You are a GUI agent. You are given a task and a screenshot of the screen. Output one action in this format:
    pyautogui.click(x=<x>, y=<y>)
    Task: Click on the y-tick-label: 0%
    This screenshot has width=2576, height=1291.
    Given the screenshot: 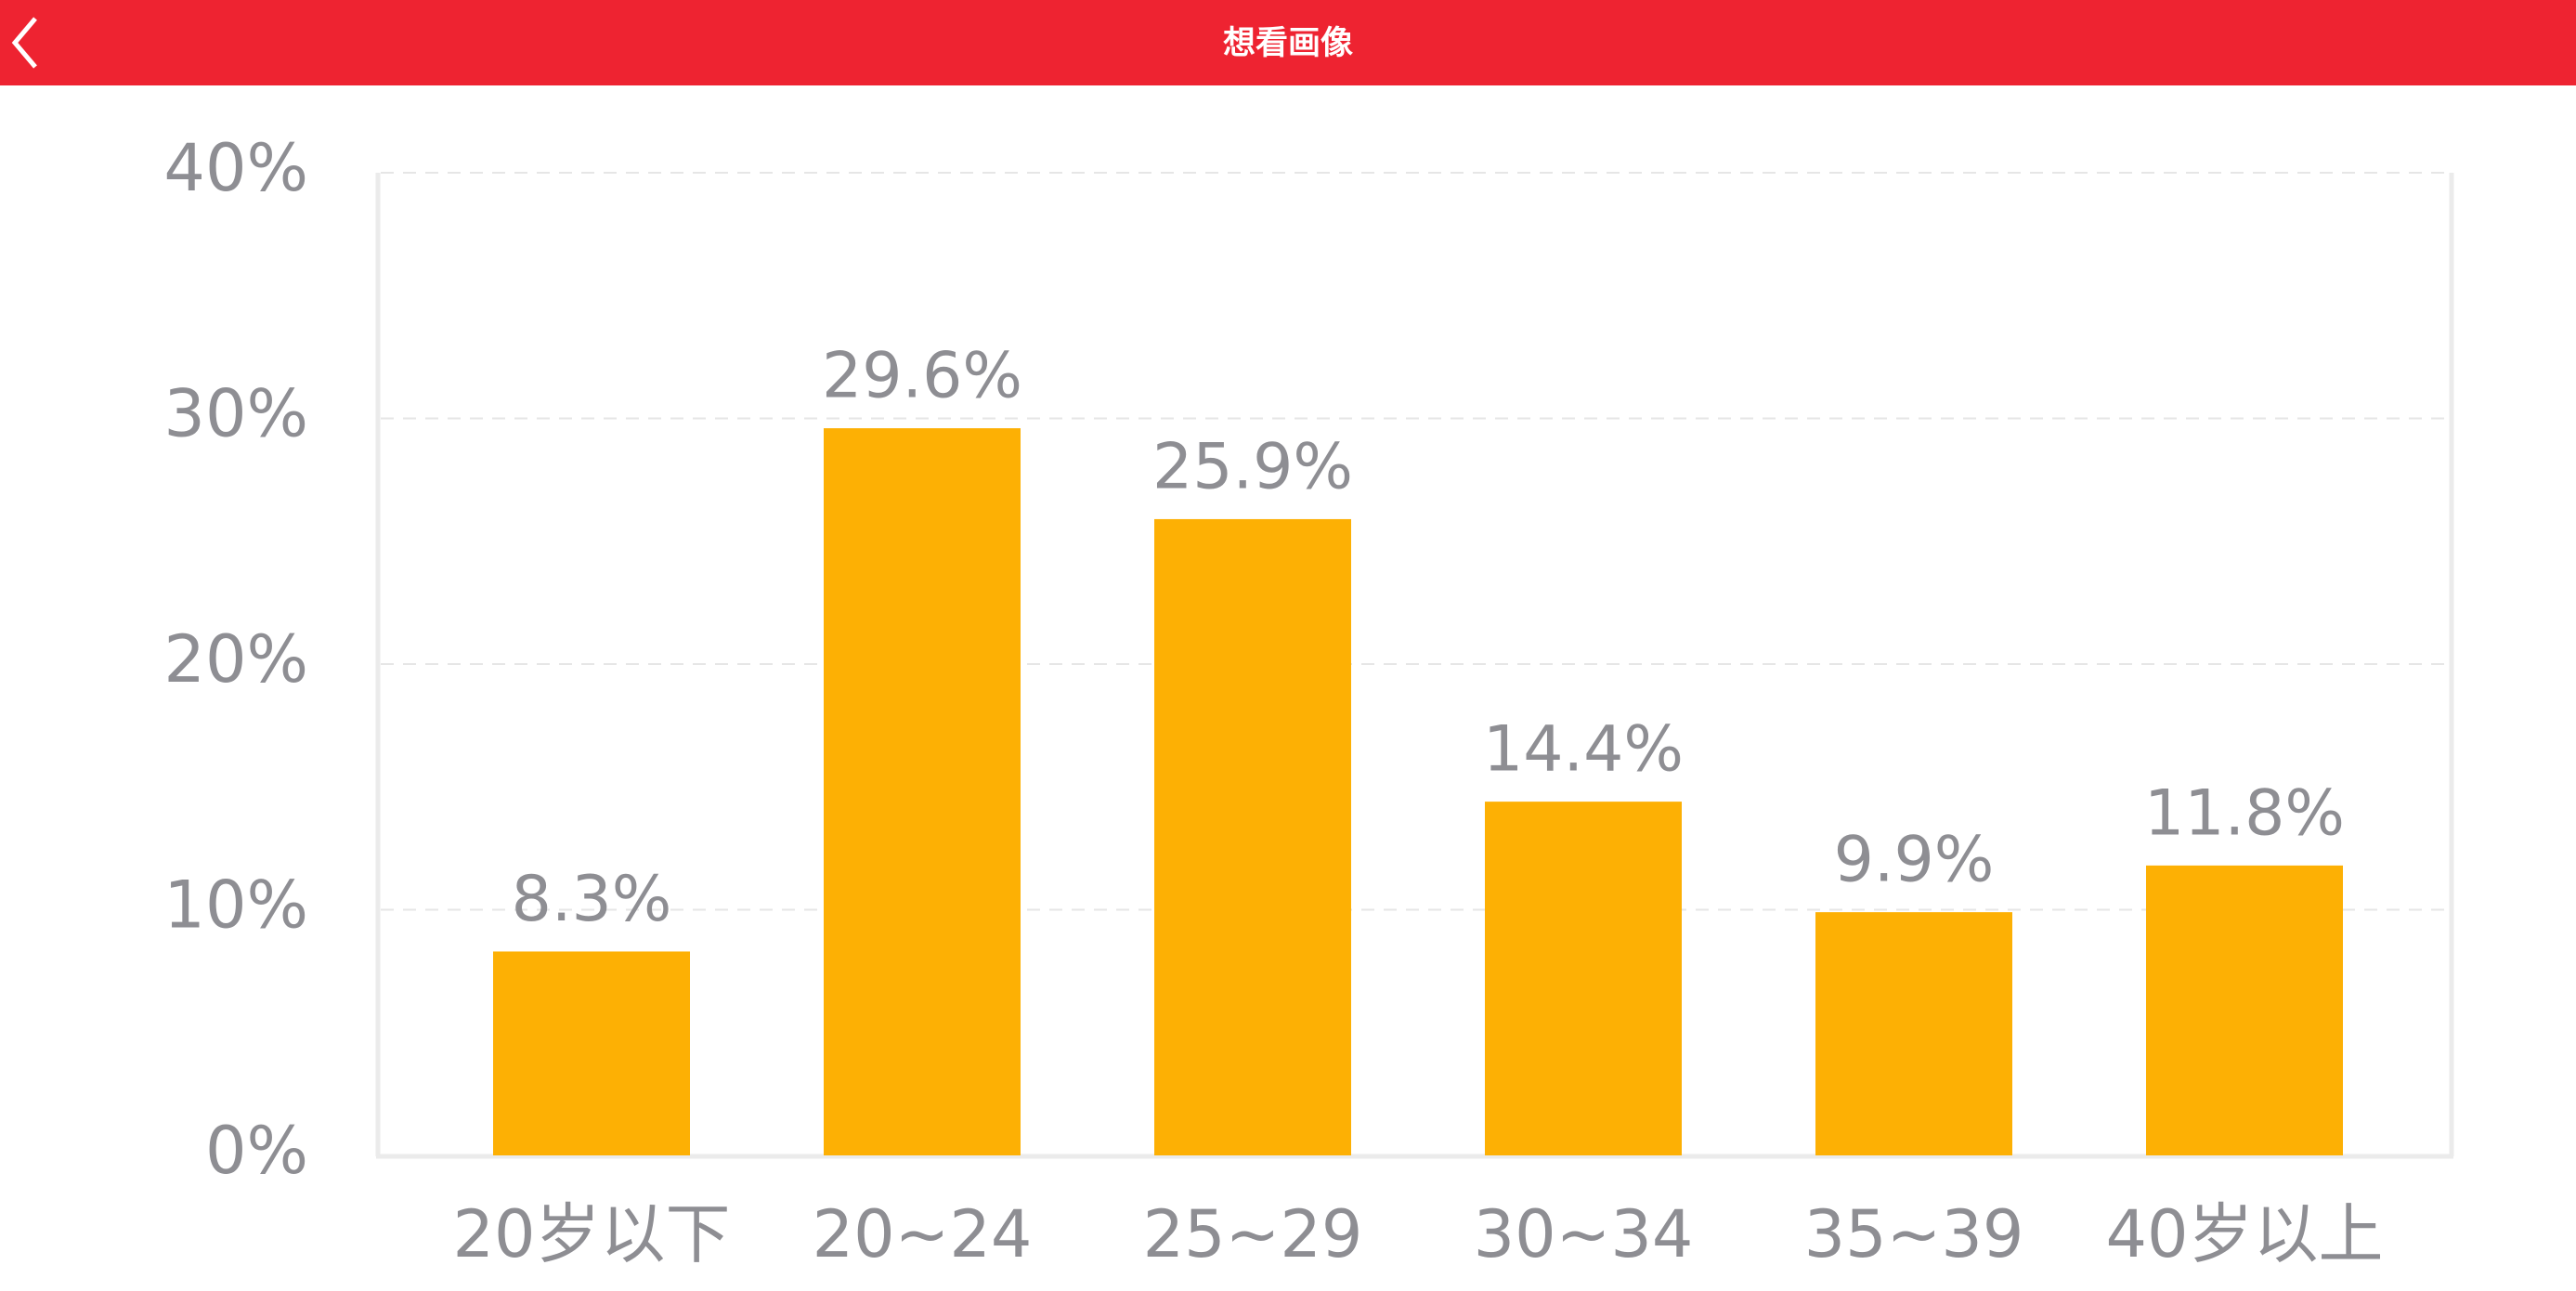 What is the action you would take?
    pyautogui.click(x=256, y=1151)
    